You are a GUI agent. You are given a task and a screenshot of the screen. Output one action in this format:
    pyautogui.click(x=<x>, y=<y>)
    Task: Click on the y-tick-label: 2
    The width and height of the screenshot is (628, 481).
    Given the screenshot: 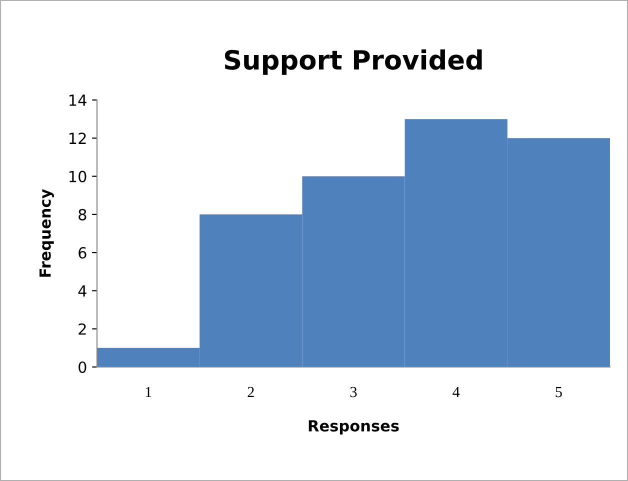 What is the action you would take?
    pyautogui.click(x=82, y=329)
    